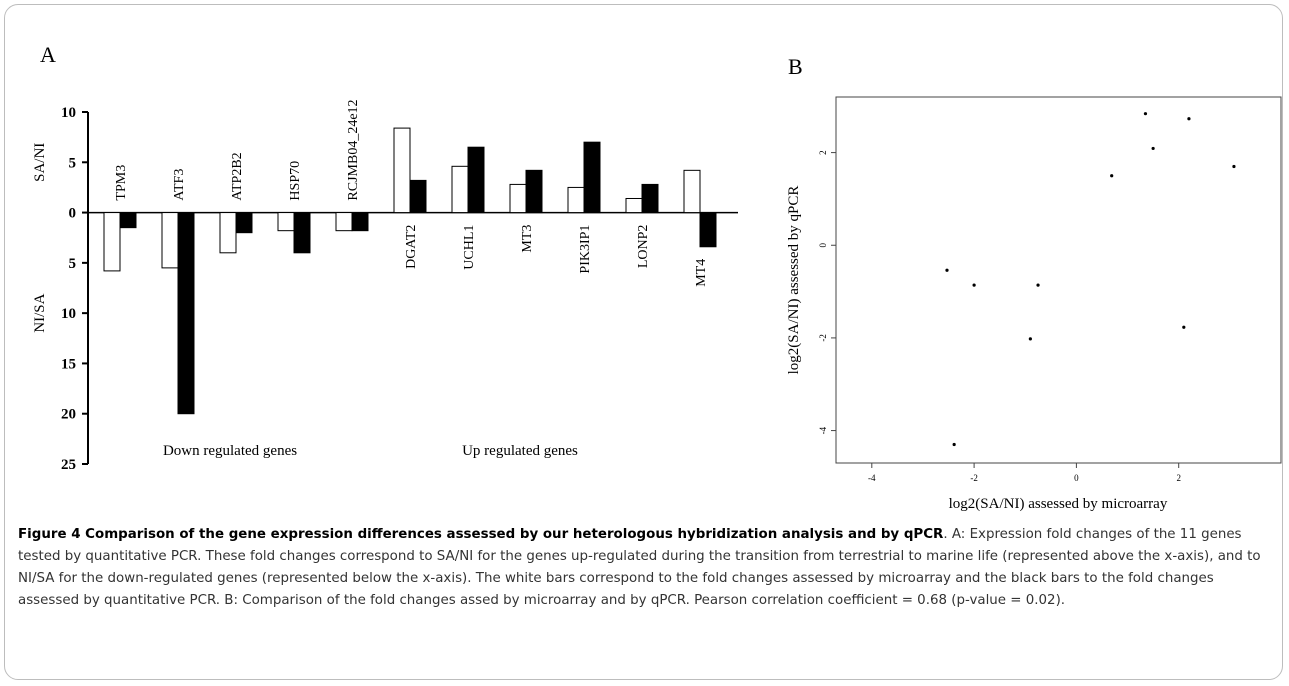  I want to click on y-axis-label-up: SA/NI, so click(40, 162).